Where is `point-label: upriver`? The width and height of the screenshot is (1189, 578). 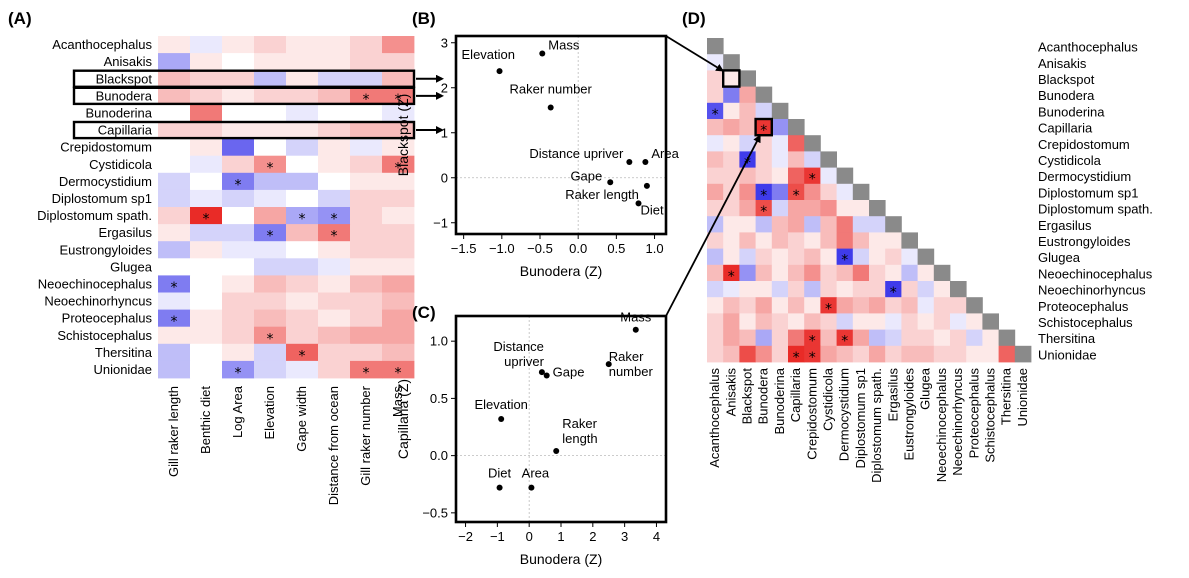
point-label: upriver is located at coordinates (524, 361).